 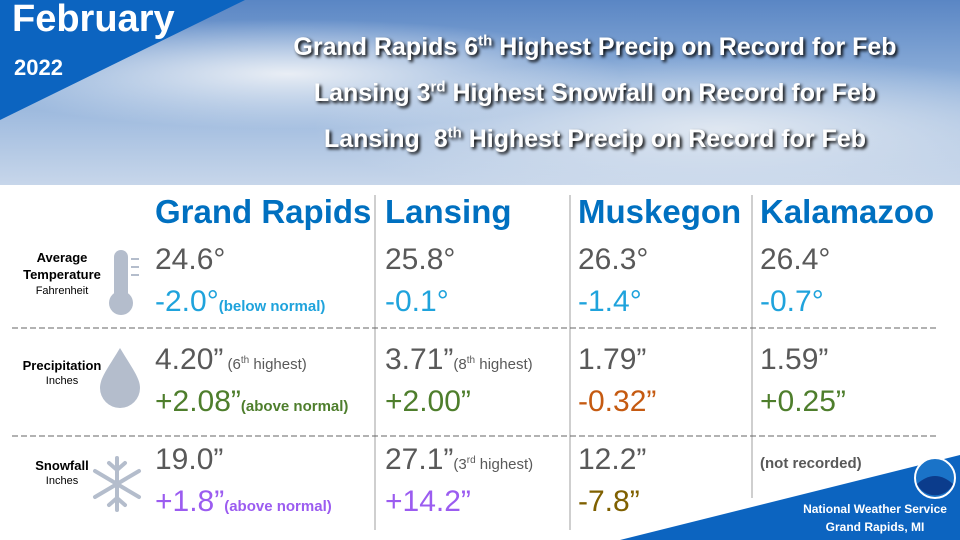 I want to click on cell-anomaly: -0.7°, so click(x=792, y=302).